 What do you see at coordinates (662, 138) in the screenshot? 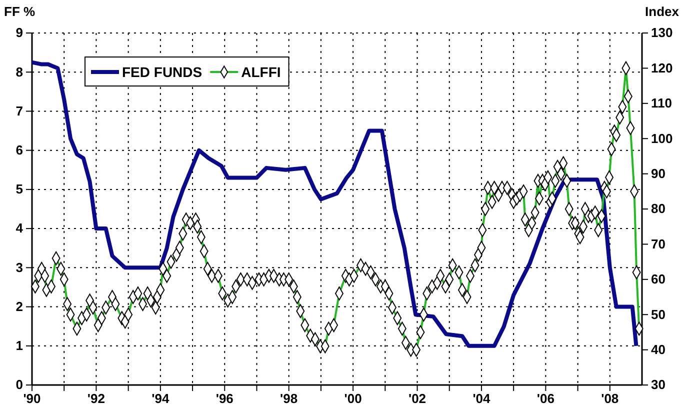
I see `y2-tick-label: 100` at bounding box center [662, 138].